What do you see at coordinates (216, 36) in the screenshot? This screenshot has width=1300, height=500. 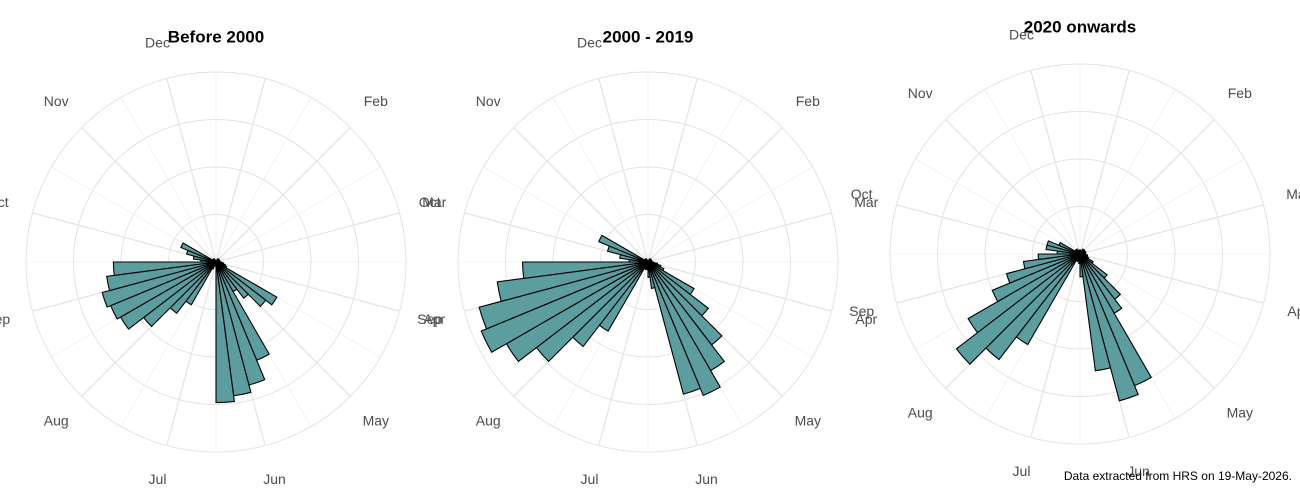 I see `chart-title-before-2000: Before 2000` at bounding box center [216, 36].